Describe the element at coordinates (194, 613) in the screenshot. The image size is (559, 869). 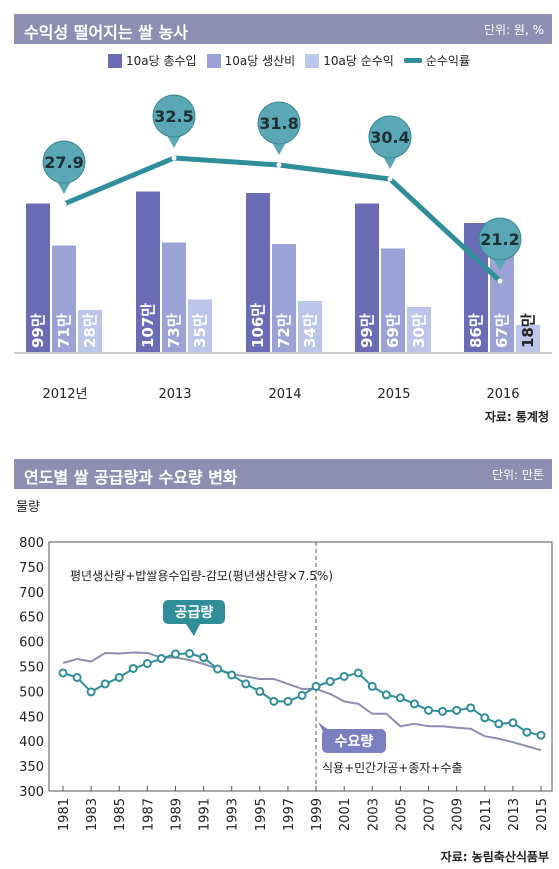
I see `supply-tag-label: 공급량` at that location.